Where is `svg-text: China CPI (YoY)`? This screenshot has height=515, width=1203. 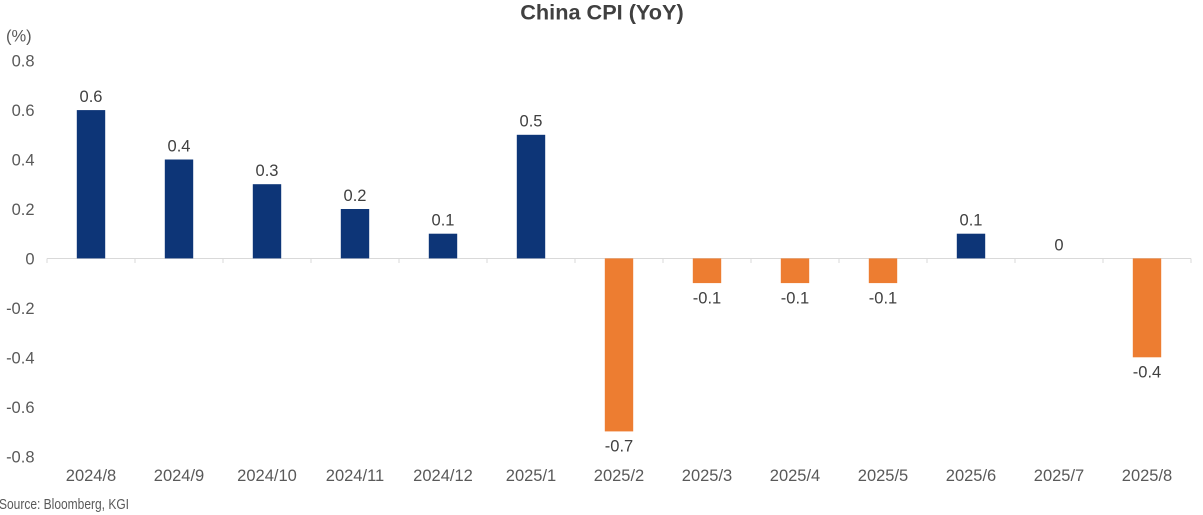 svg-text: China CPI (YoY) is located at coordinates (601, 12).